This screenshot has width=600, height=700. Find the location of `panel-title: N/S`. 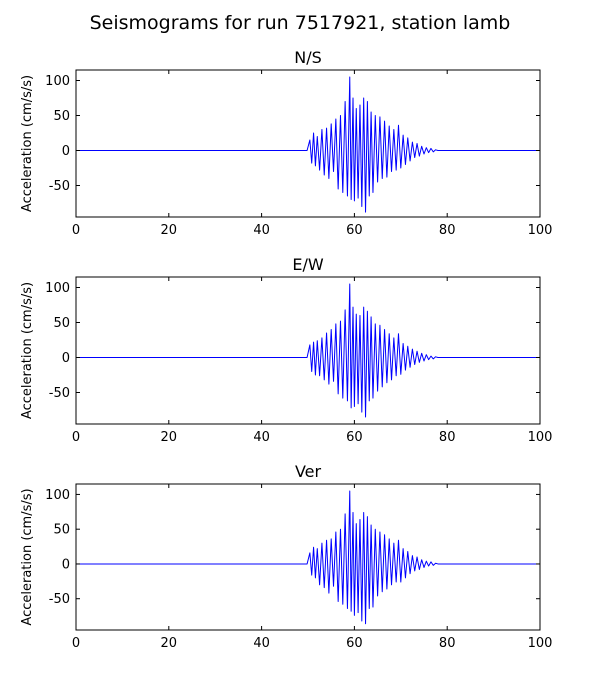

panel-title: N/S is located at coordinates (308, 57).